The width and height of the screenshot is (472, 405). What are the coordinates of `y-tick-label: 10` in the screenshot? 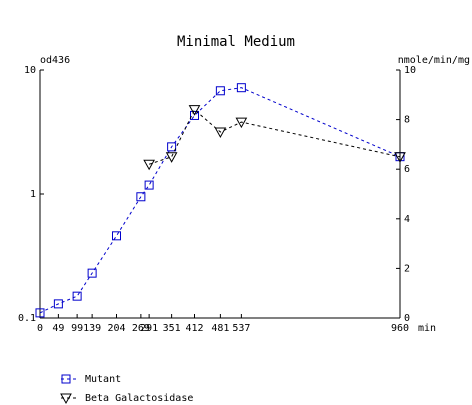 It's located at (30, 70).